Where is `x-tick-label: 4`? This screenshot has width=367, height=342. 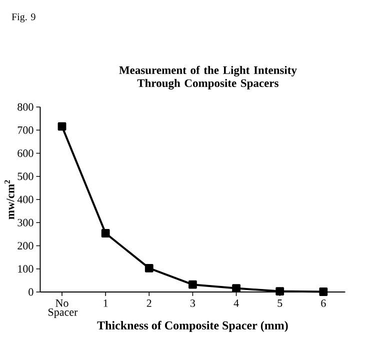 x-tick-label: 4 is located at coordinates (236, 303).